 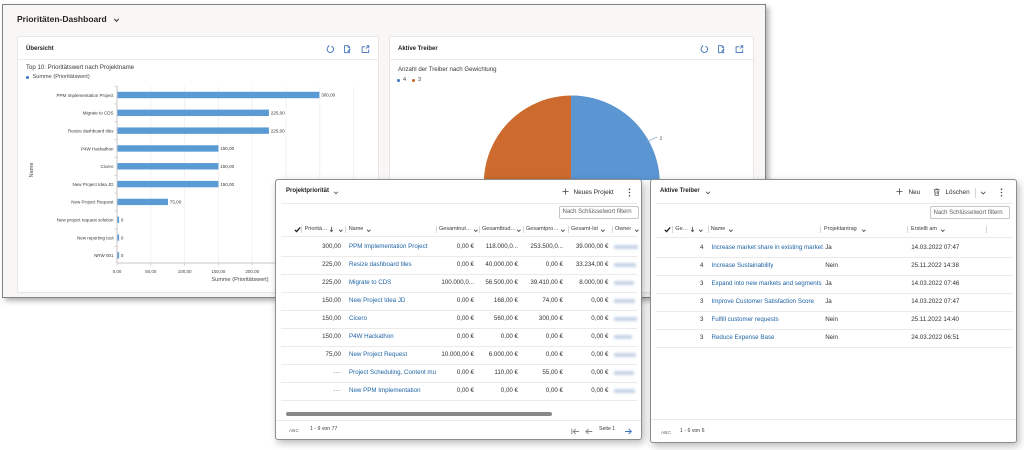 What do you see at coordinates (97, 148) in the screenshot?
I see `svg-text: P4W Hackathon` at bounding box center [97, 148].